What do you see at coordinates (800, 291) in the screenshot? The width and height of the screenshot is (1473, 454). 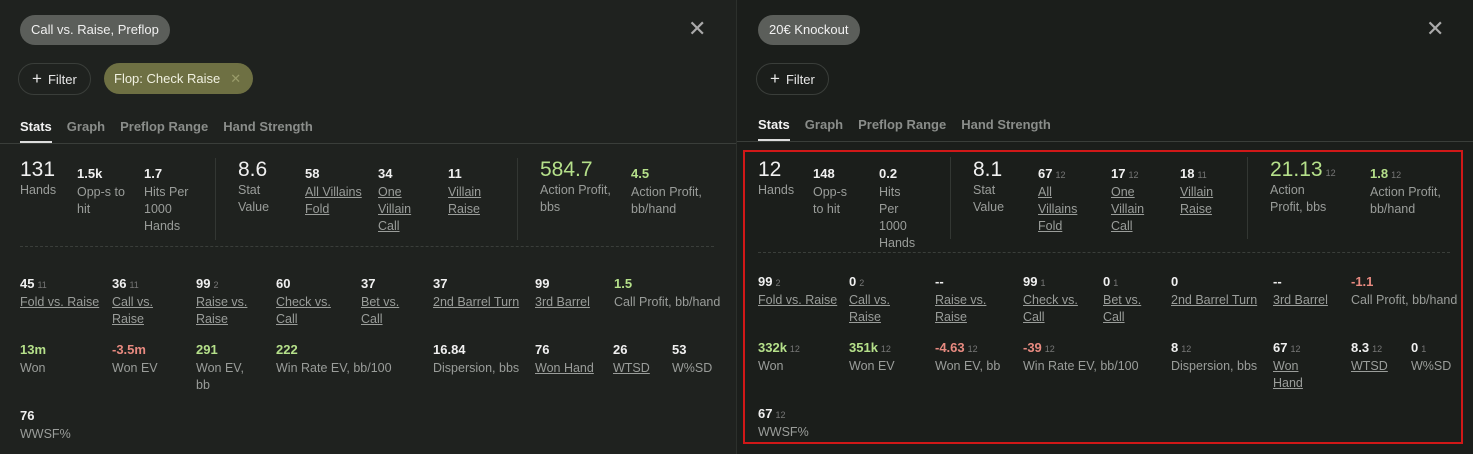 I see `stat-fold-vs-raise: 99 2 Fold vs. Raise` at bounding box center [800, 291].